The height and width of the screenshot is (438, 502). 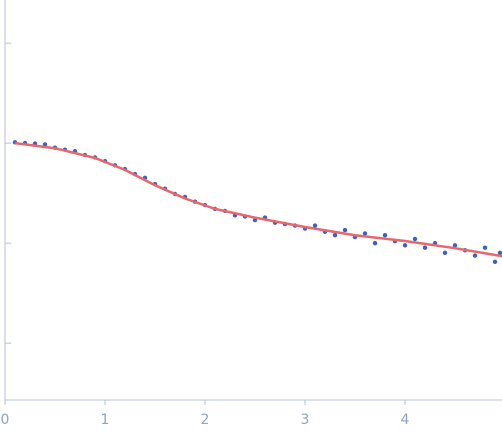 What do you see at coordinates (105, 420) in the screenshot?
I see `x-tick-label: 1` at bounding box center [105, 420].